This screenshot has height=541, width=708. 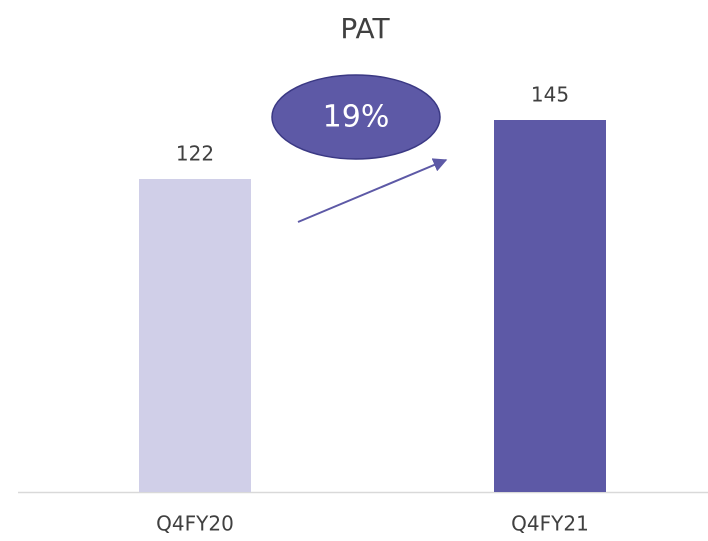 What do you see at coordinates (550, 95) in the screenshot?
I see `data-label: 145` at bounding box center [550, 95].